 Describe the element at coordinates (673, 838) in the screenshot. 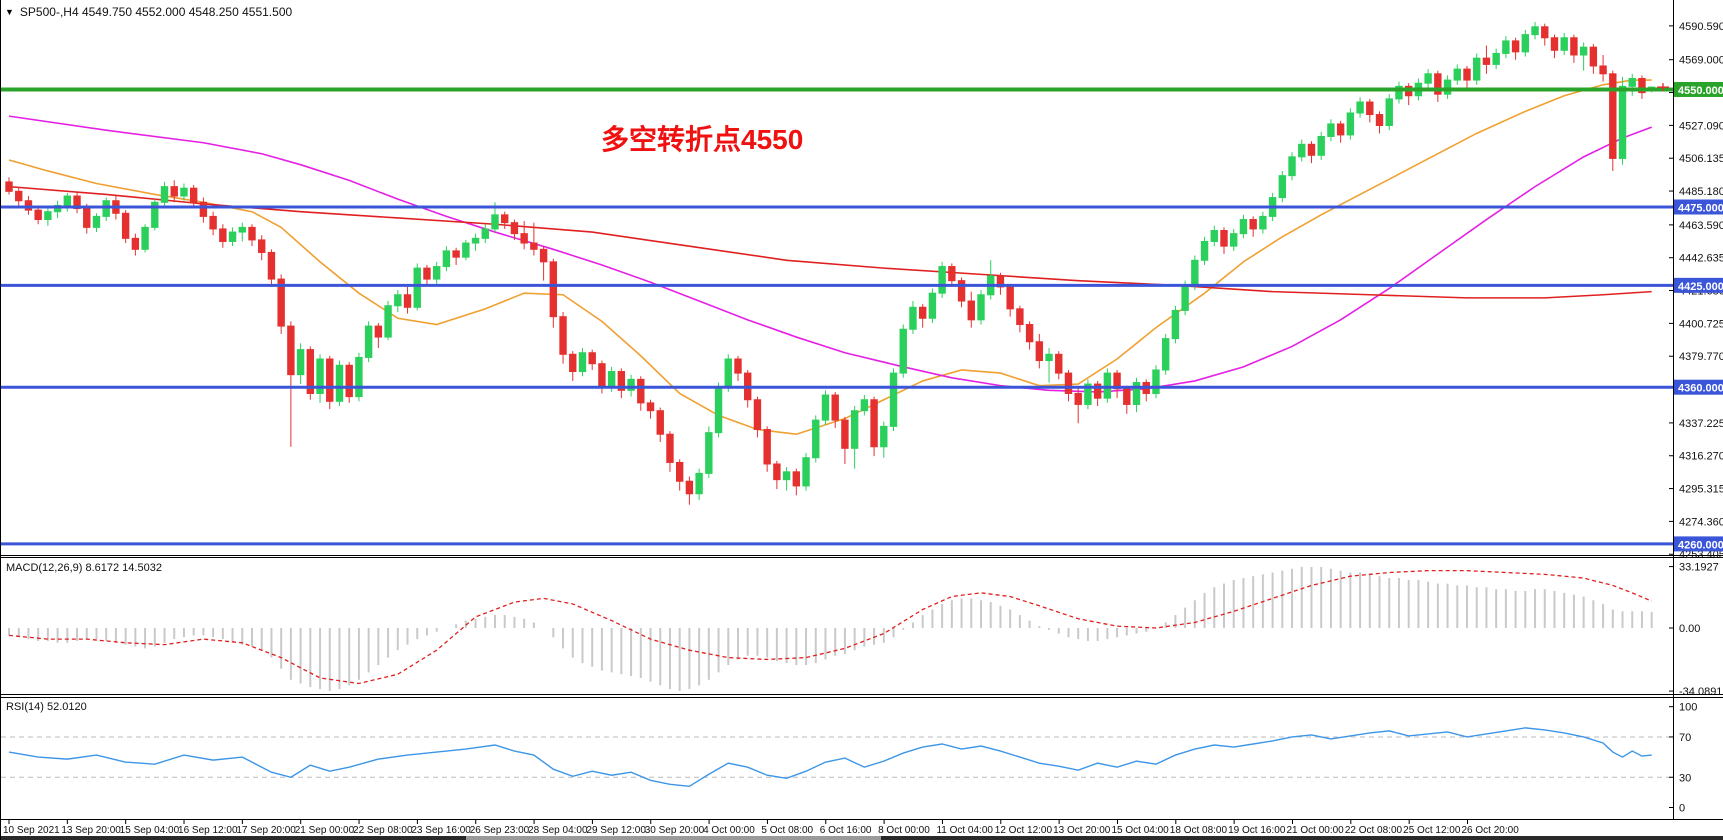

I see `scrollbar-thumb` at that location.